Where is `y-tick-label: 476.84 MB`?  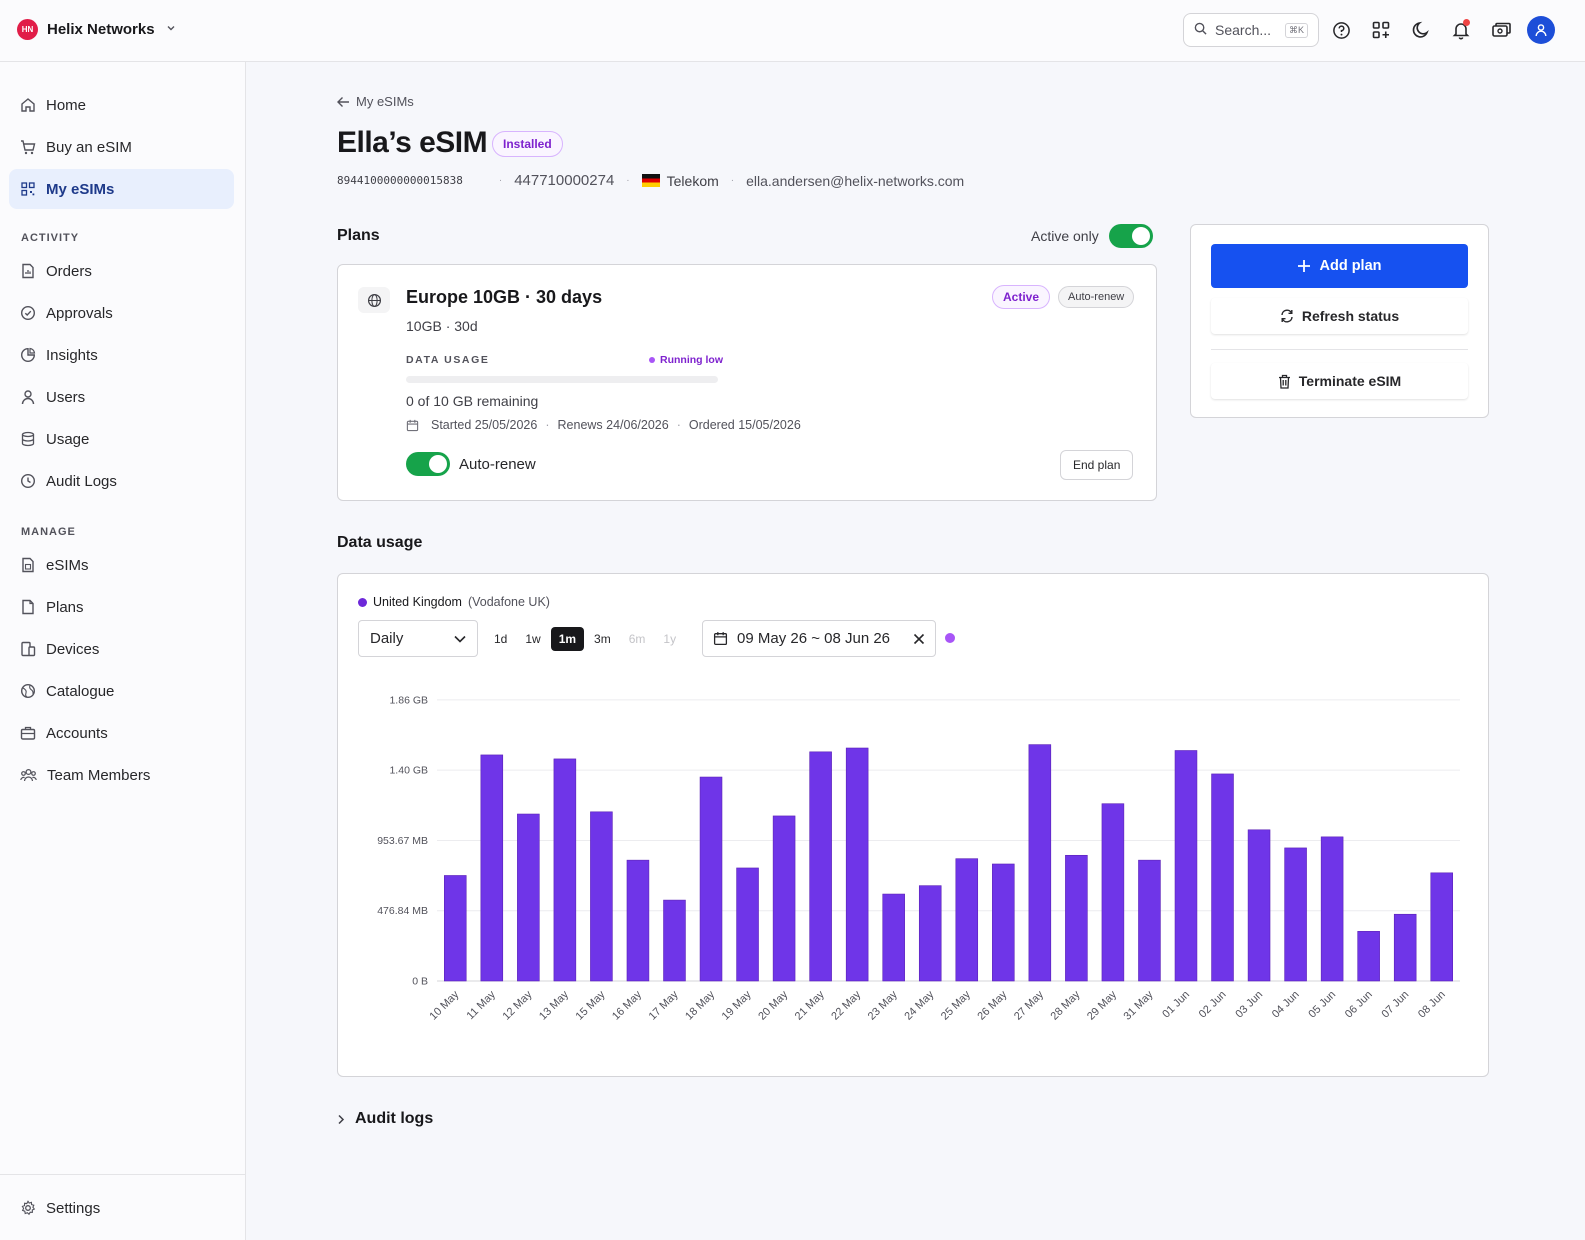 y-tick-label: 476.84 MB is located at coordinates (402, 911).